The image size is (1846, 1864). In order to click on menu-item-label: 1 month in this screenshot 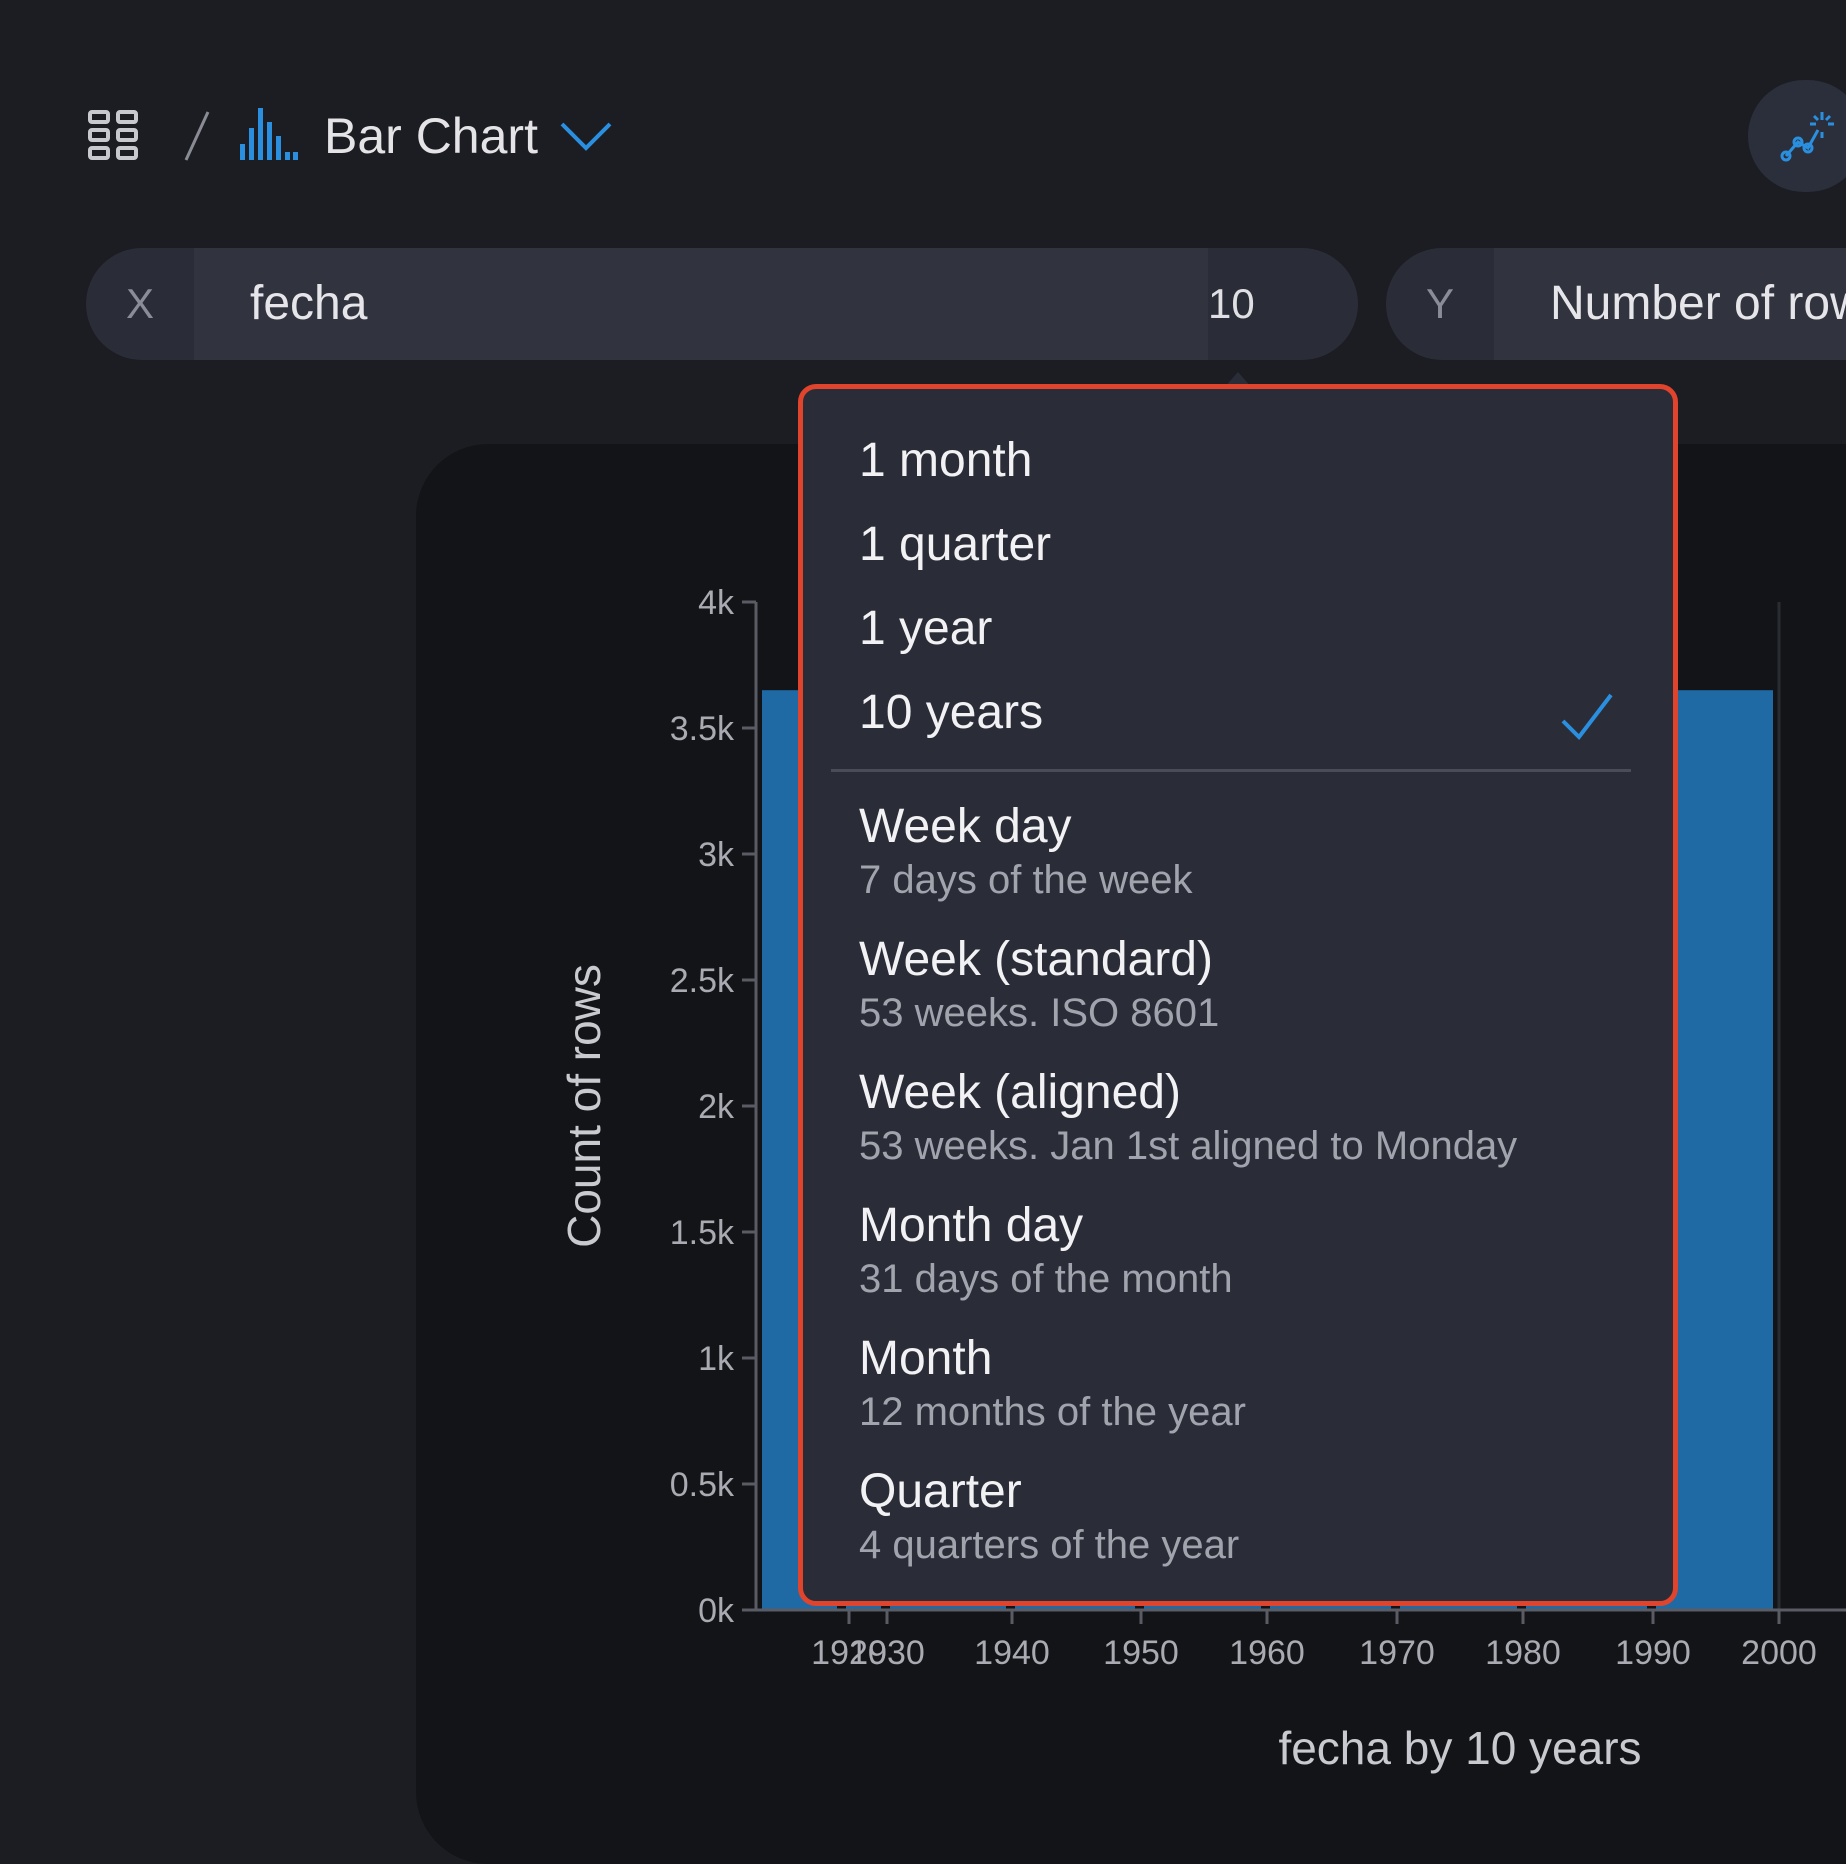, I will do `click(946, 460)`.